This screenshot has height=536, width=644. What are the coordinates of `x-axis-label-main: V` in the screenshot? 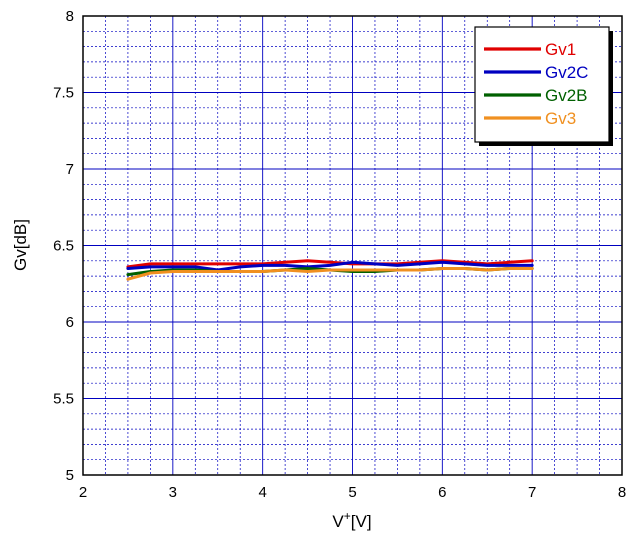 It's located at (338, 521).